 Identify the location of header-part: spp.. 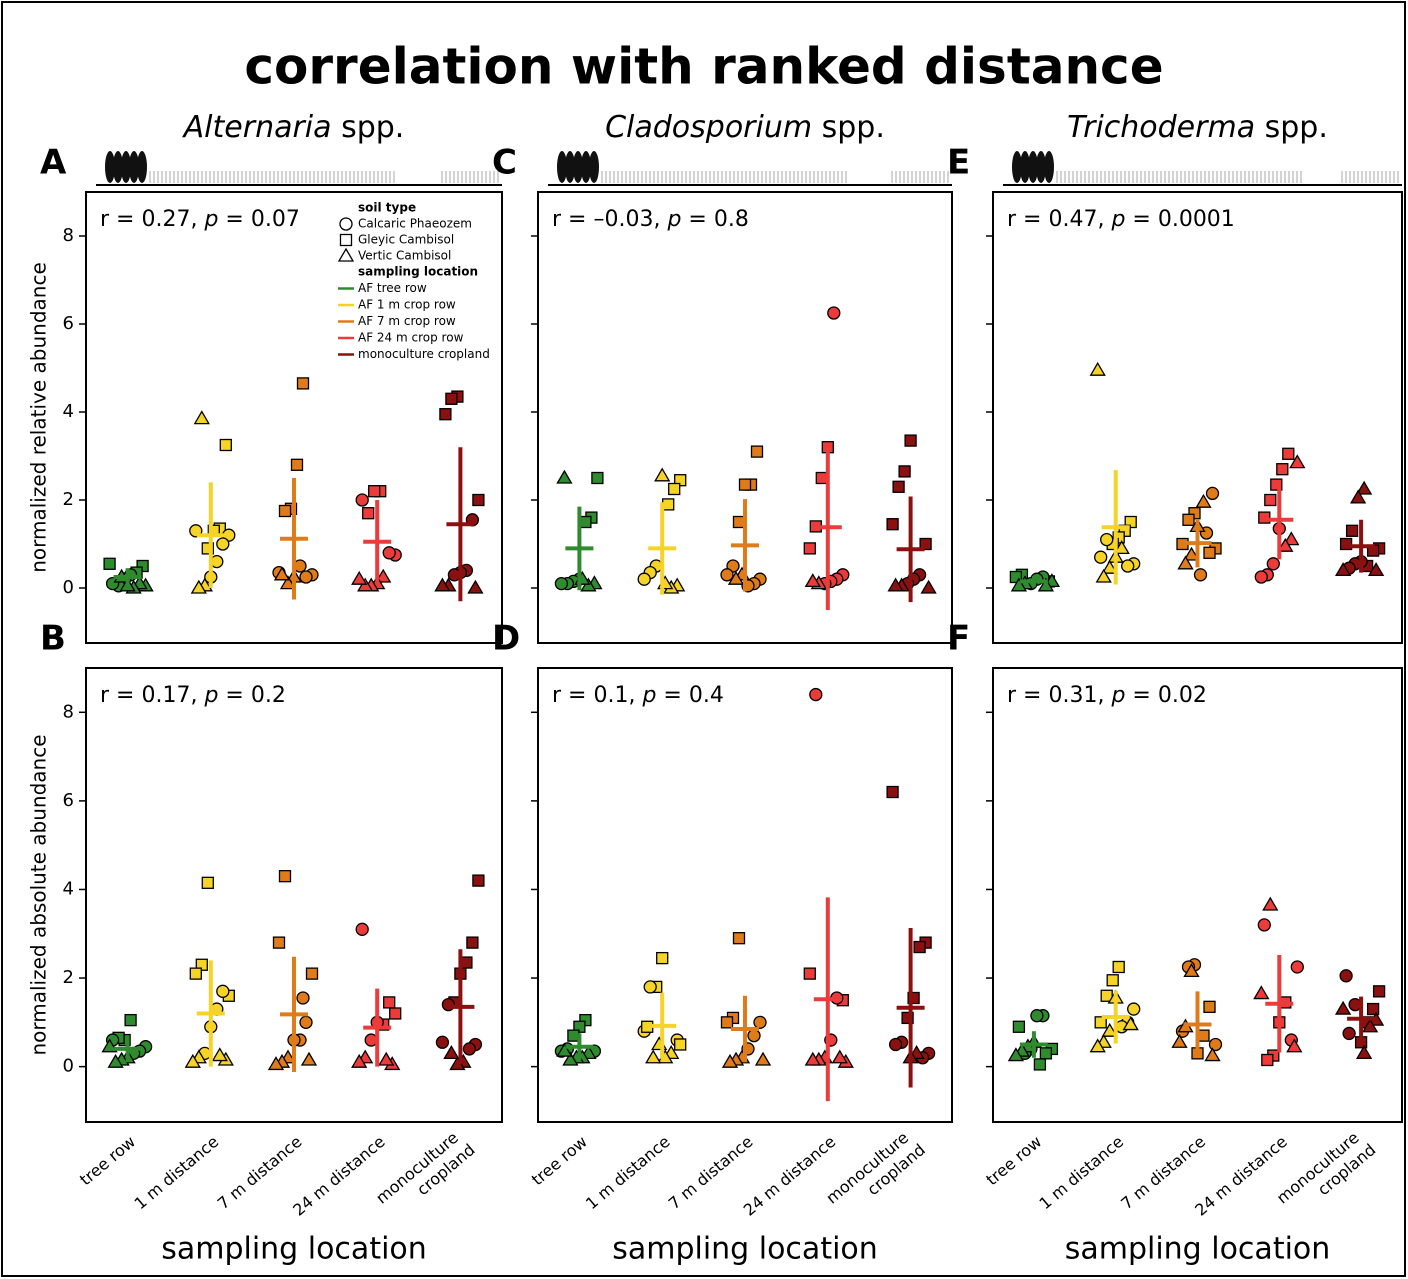
(368, 127).